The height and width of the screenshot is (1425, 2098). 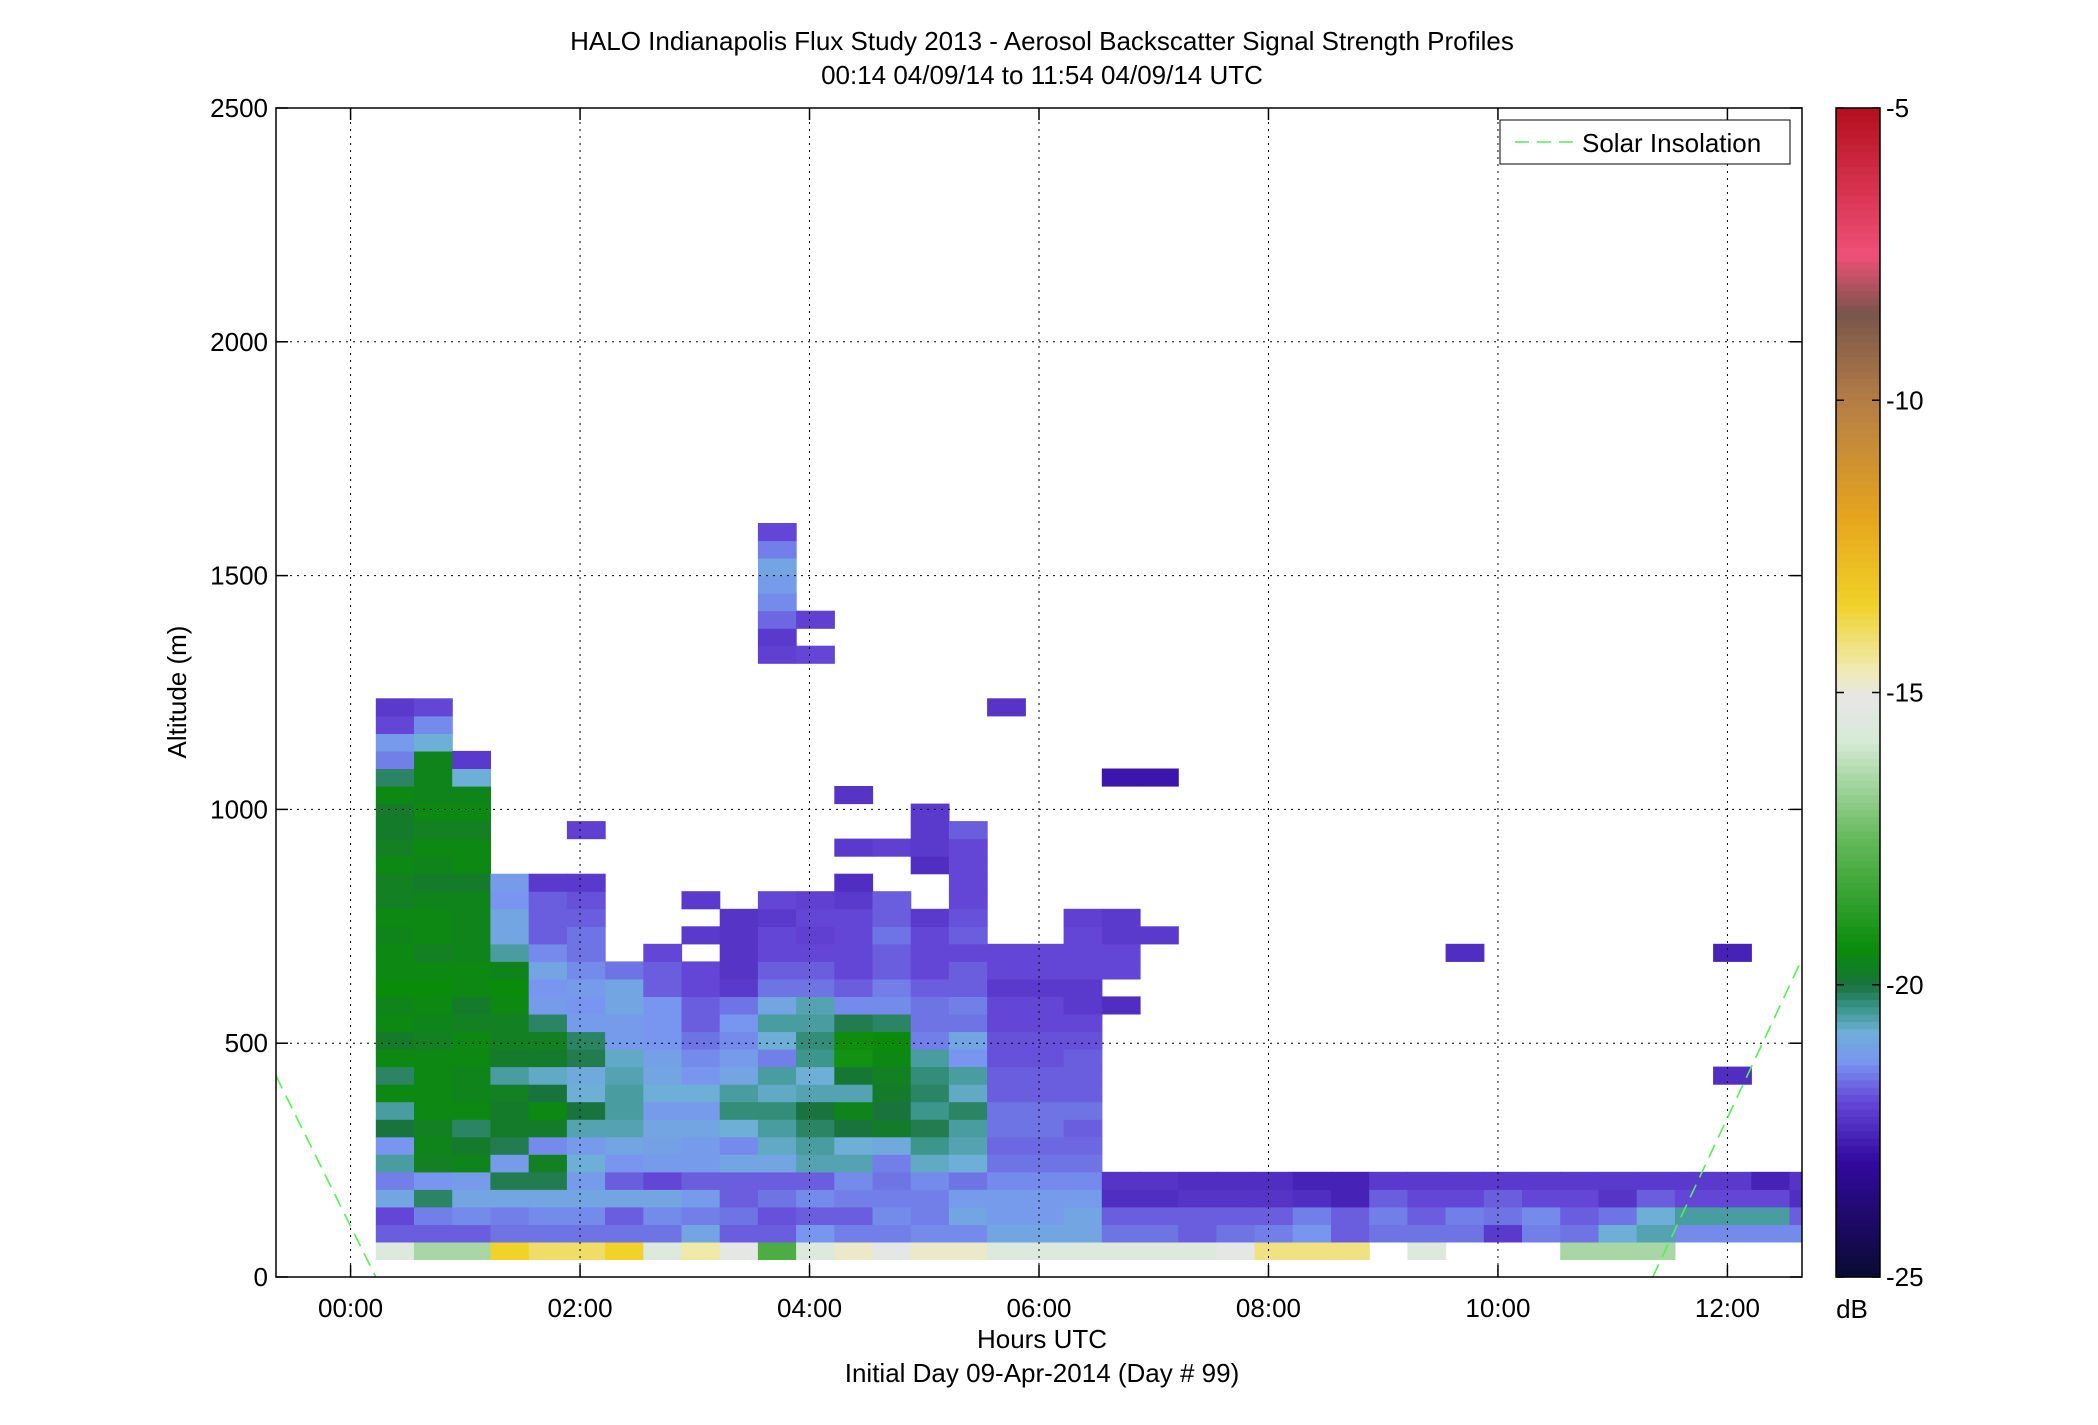 I want to click on colorbar-ticks: -25 -20 -15 -10 -5, so click(x=1880, y=692).